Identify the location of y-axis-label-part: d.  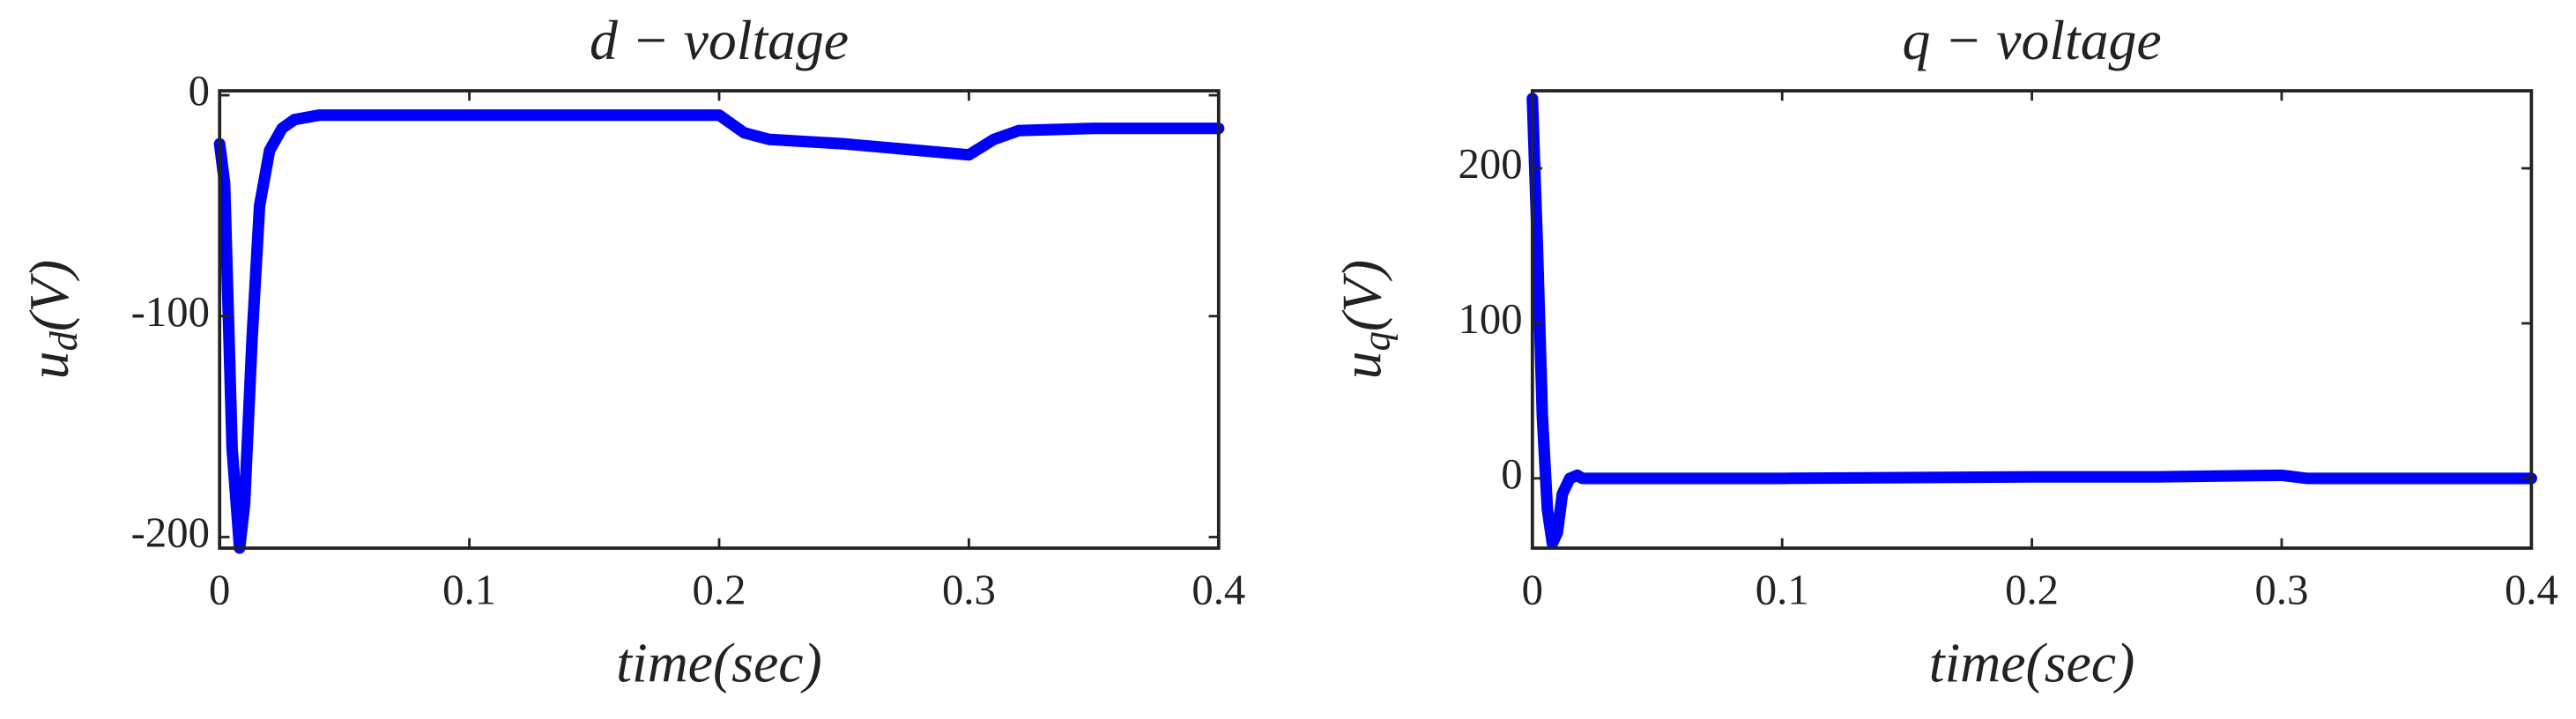
(63, 341).